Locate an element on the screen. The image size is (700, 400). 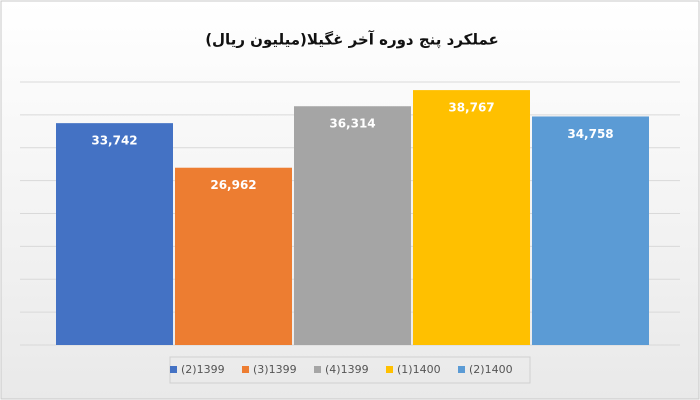
data-label: 33,742 is located at coordinates (114, 141).